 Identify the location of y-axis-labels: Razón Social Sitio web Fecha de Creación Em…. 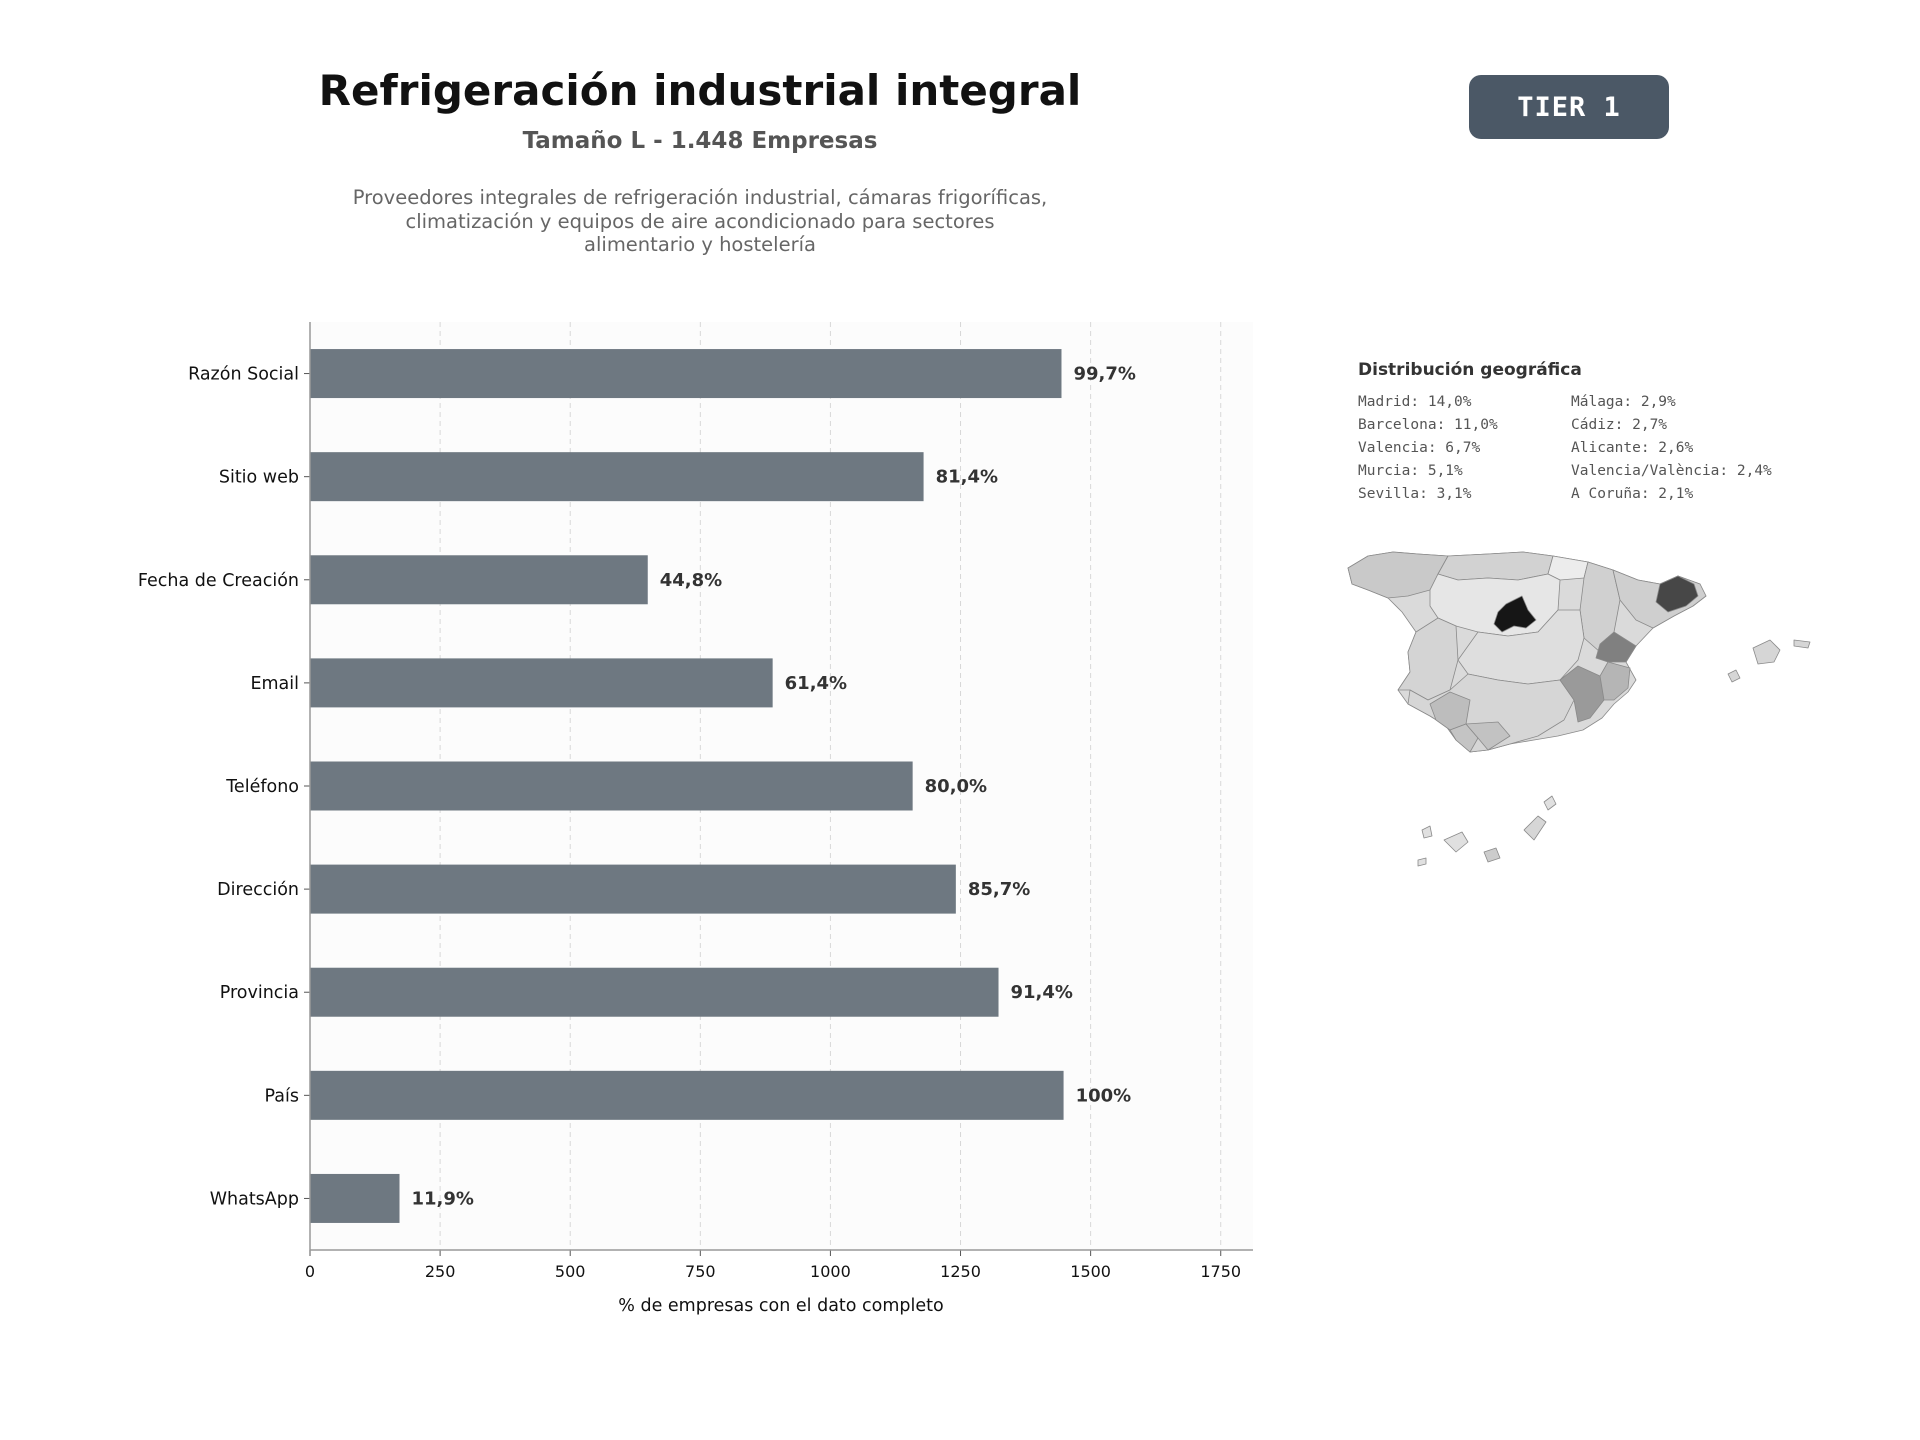
(224, 787).